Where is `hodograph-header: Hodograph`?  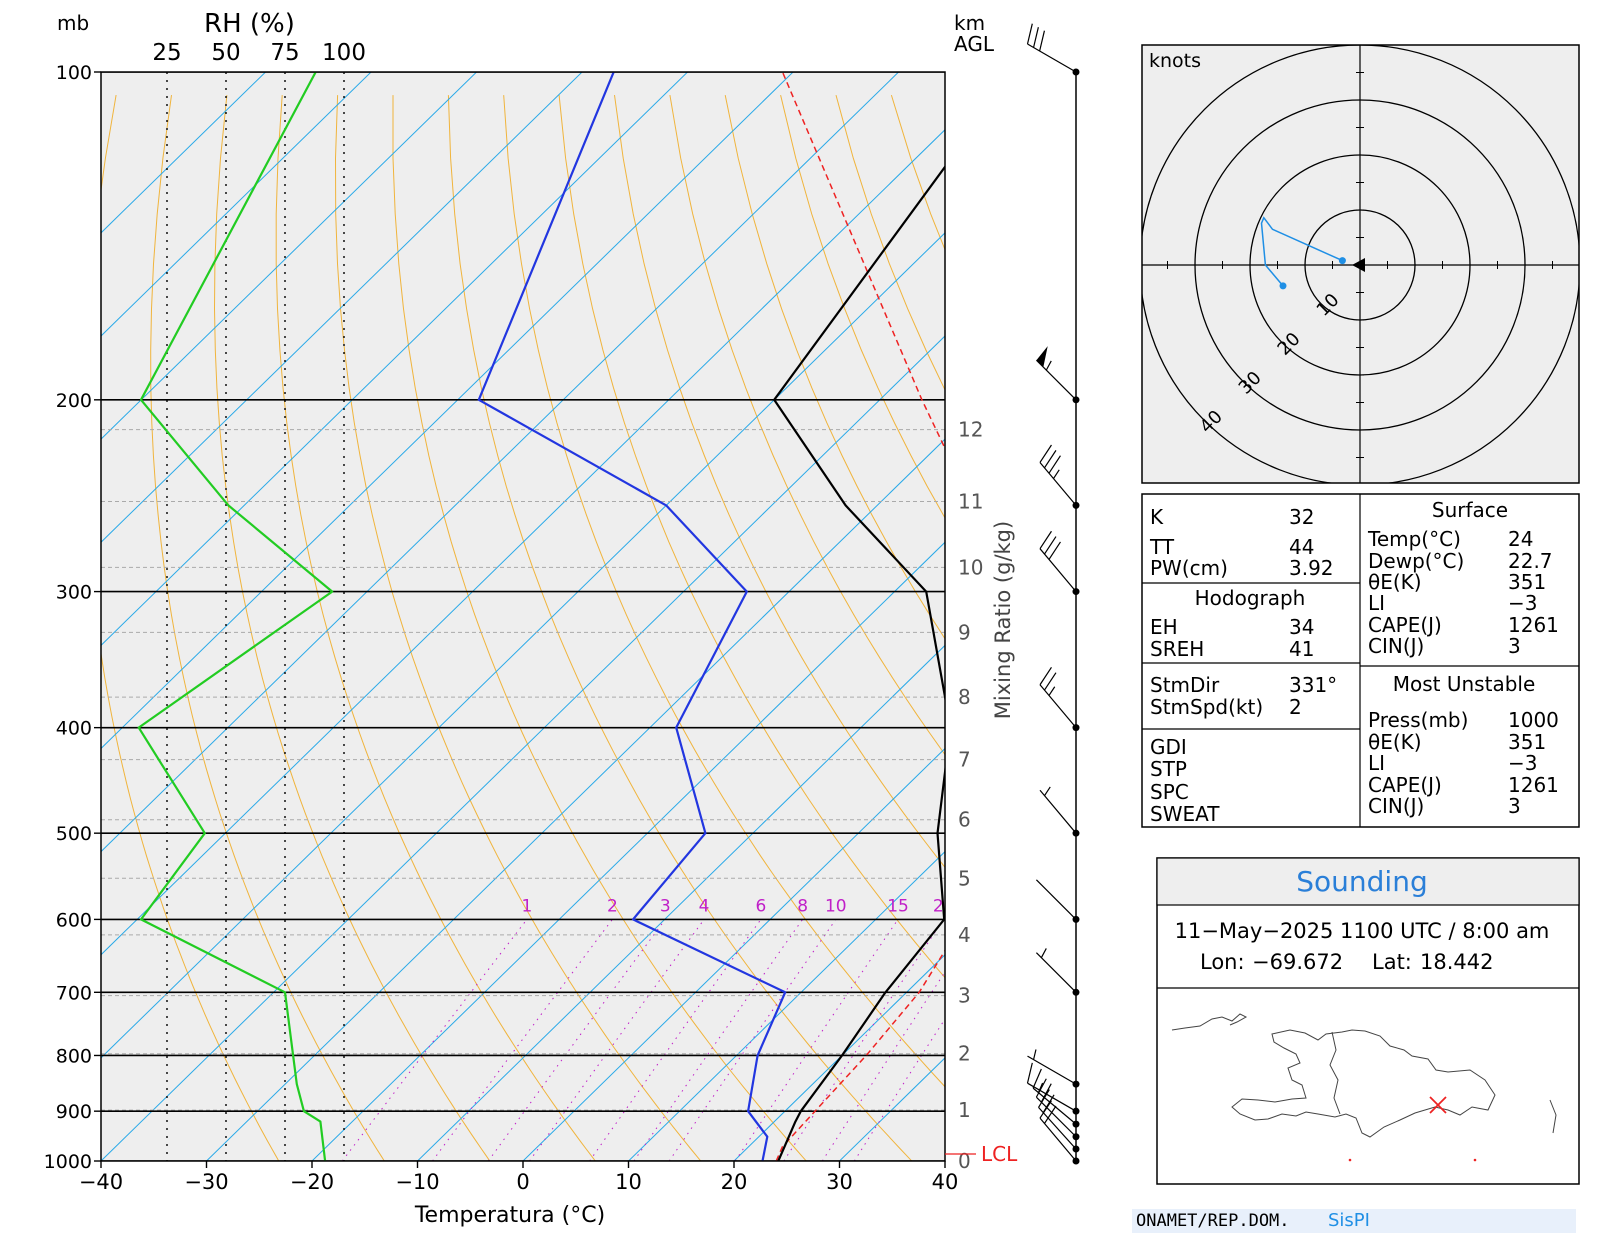
hodograph-header: Hodograph is located at coordinates (1250, 598).